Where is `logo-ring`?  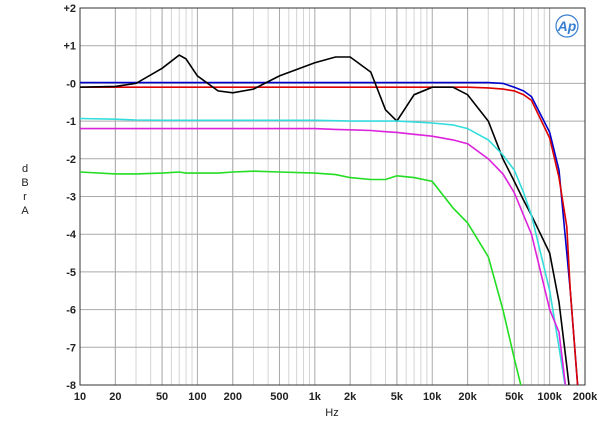 logo-ring is located at coordinates (567, 26).